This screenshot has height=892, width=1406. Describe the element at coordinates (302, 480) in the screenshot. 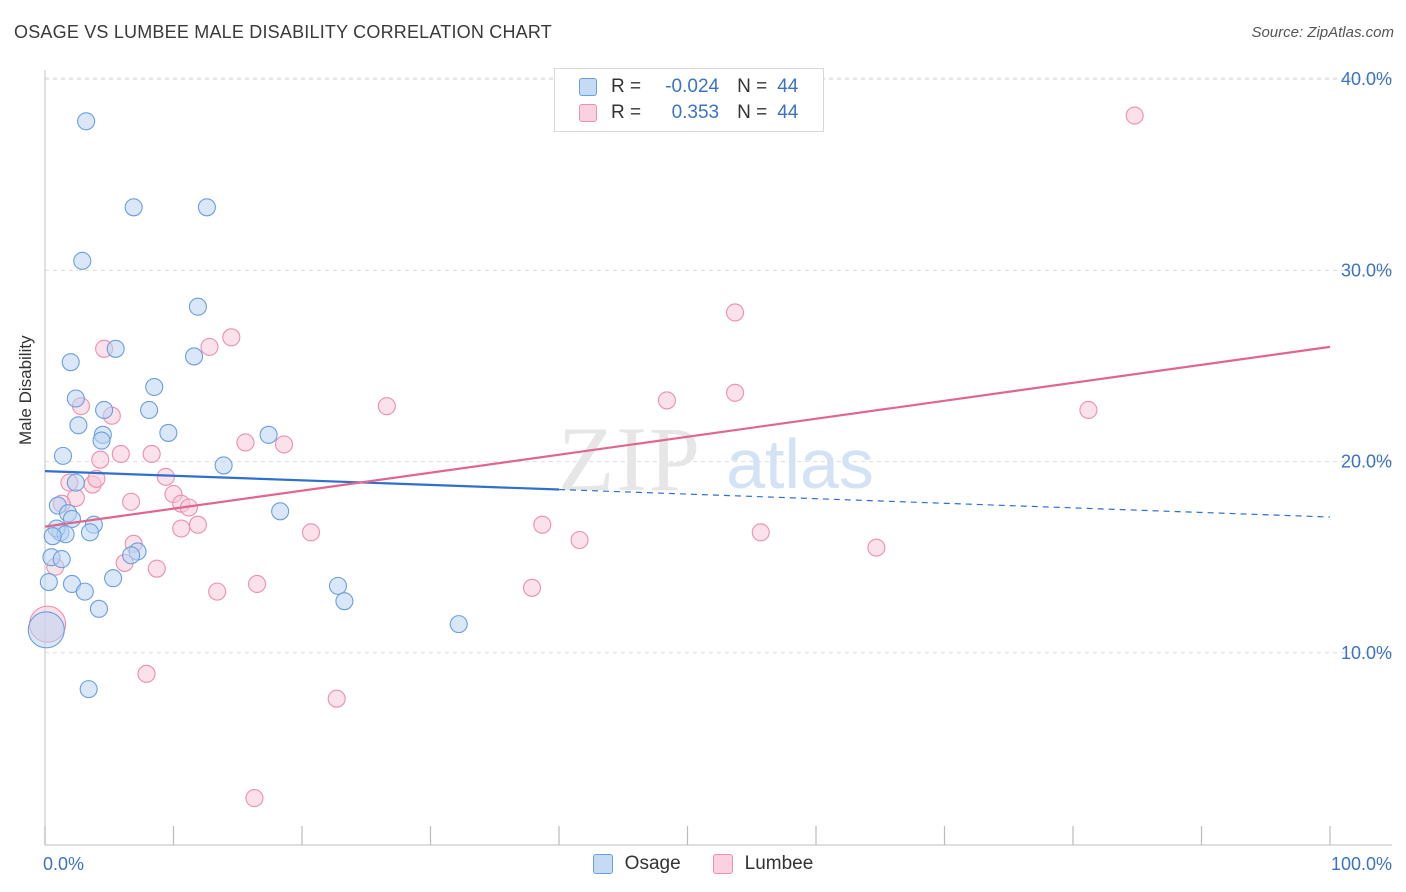

I see `osage-trend-line` at that location.